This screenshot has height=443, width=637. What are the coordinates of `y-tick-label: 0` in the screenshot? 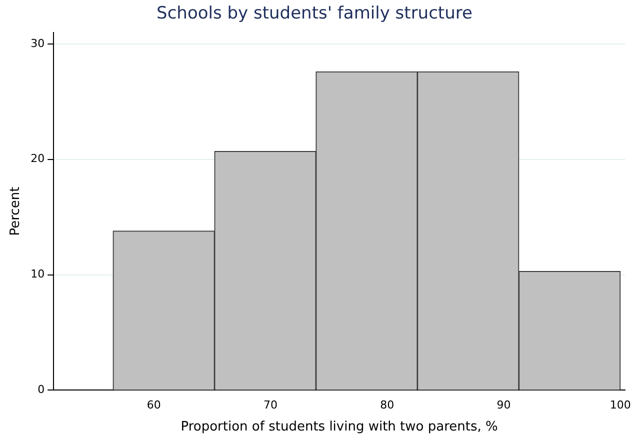 It's located at (41, 389).